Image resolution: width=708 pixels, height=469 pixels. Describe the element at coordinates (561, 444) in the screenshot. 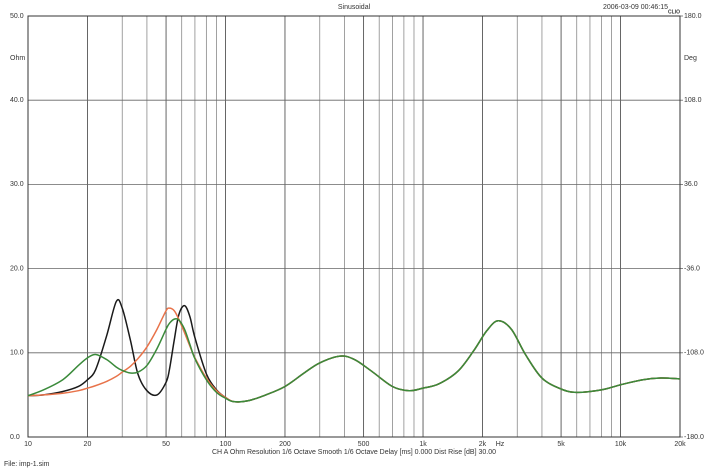

I see `x-tick-label: 5k` at that location.